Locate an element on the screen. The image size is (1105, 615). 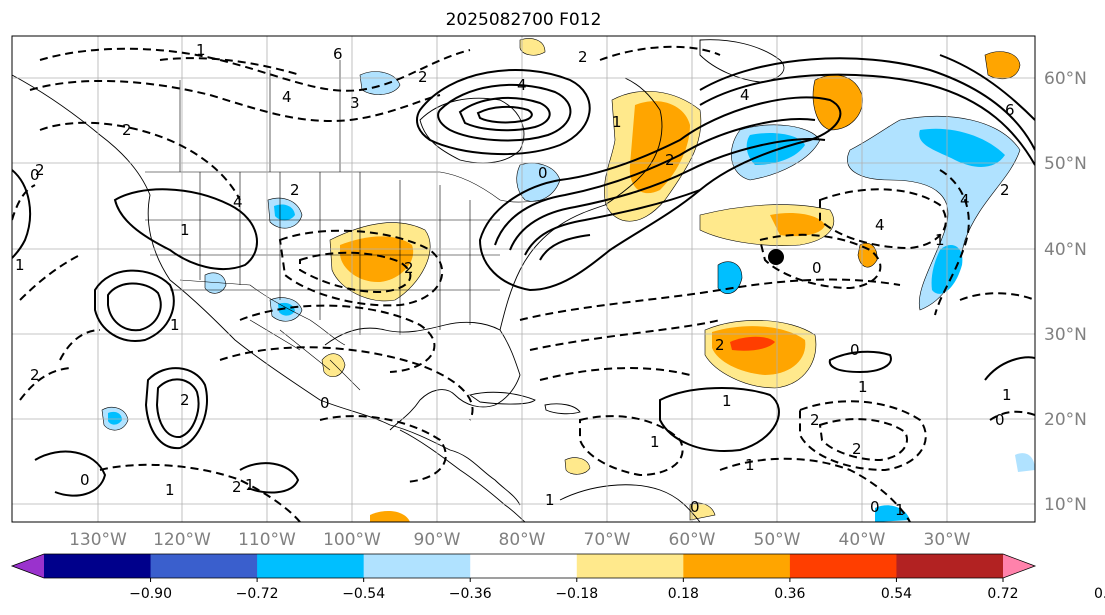
colorbar-tick-label: −0.90 is located at coordinates (150, 594).